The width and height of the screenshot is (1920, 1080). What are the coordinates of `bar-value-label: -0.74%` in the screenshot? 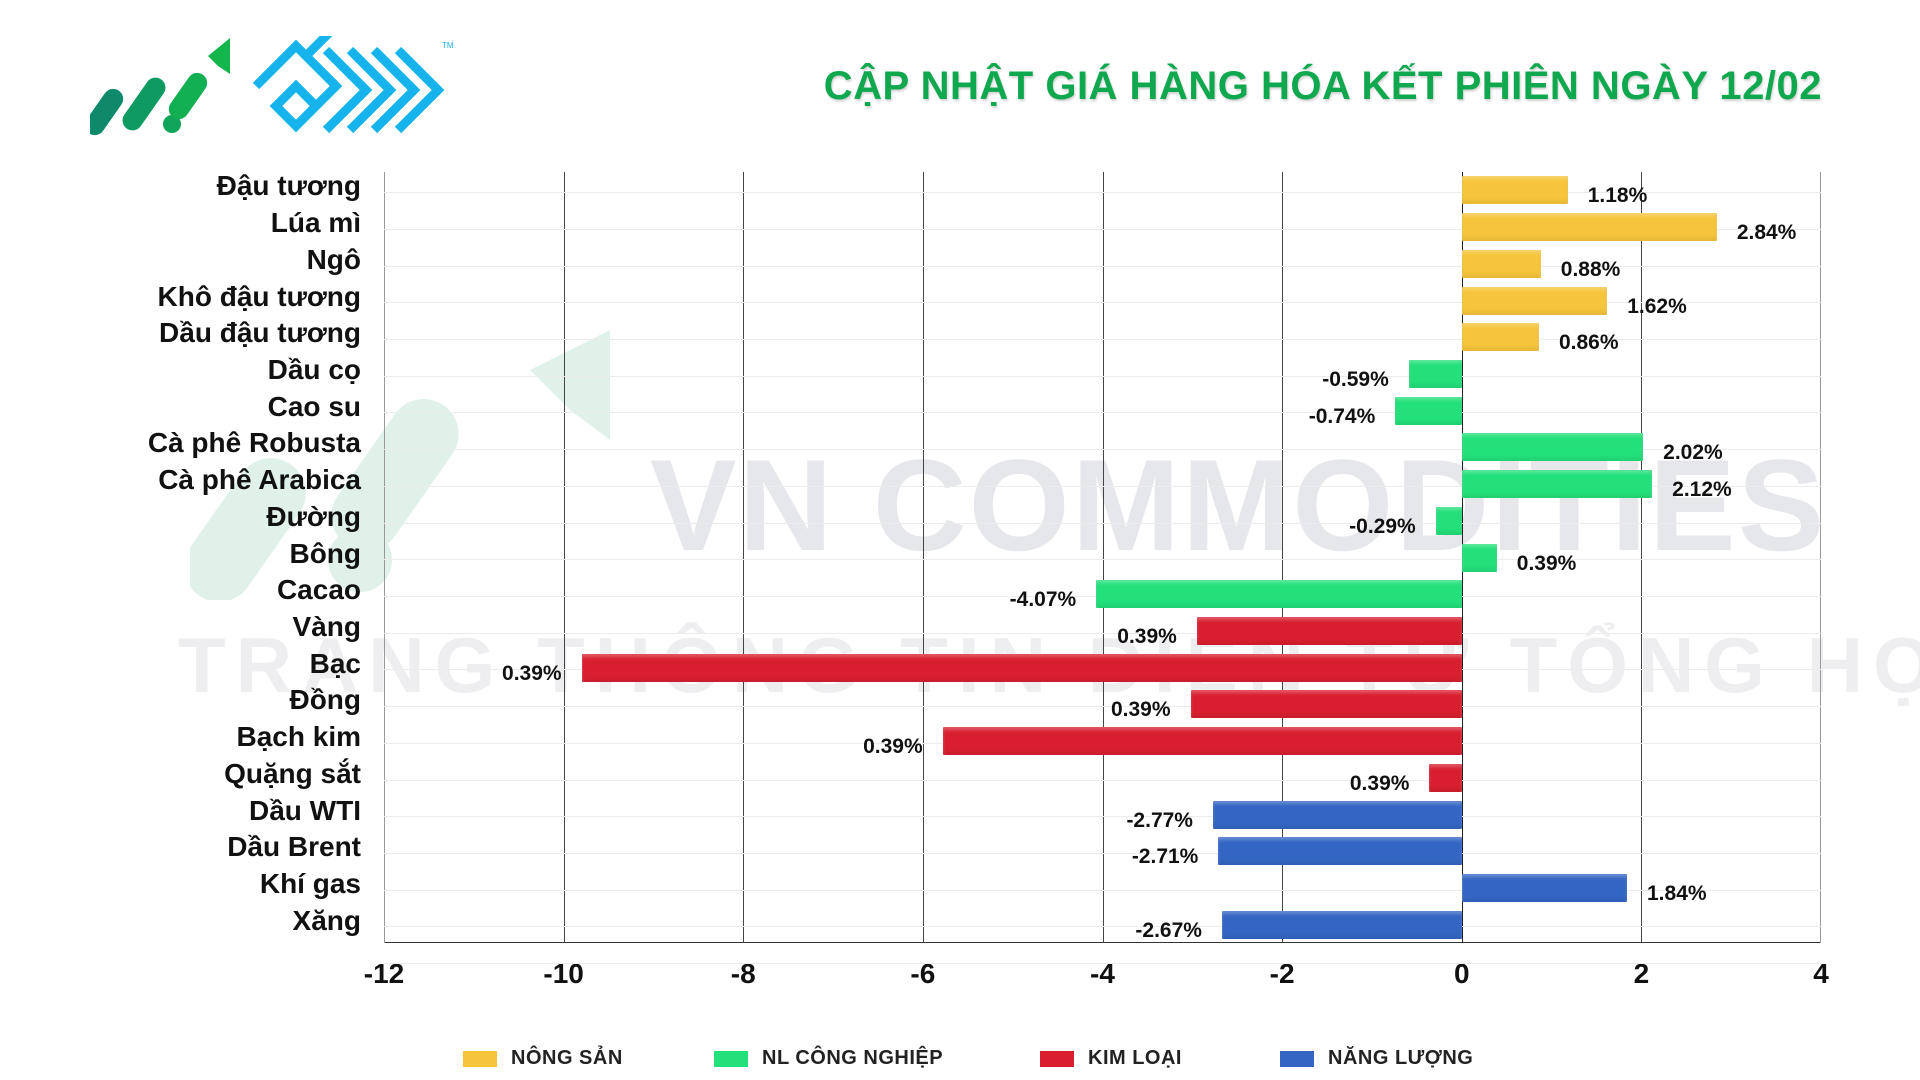 It's located at (1342, 416).